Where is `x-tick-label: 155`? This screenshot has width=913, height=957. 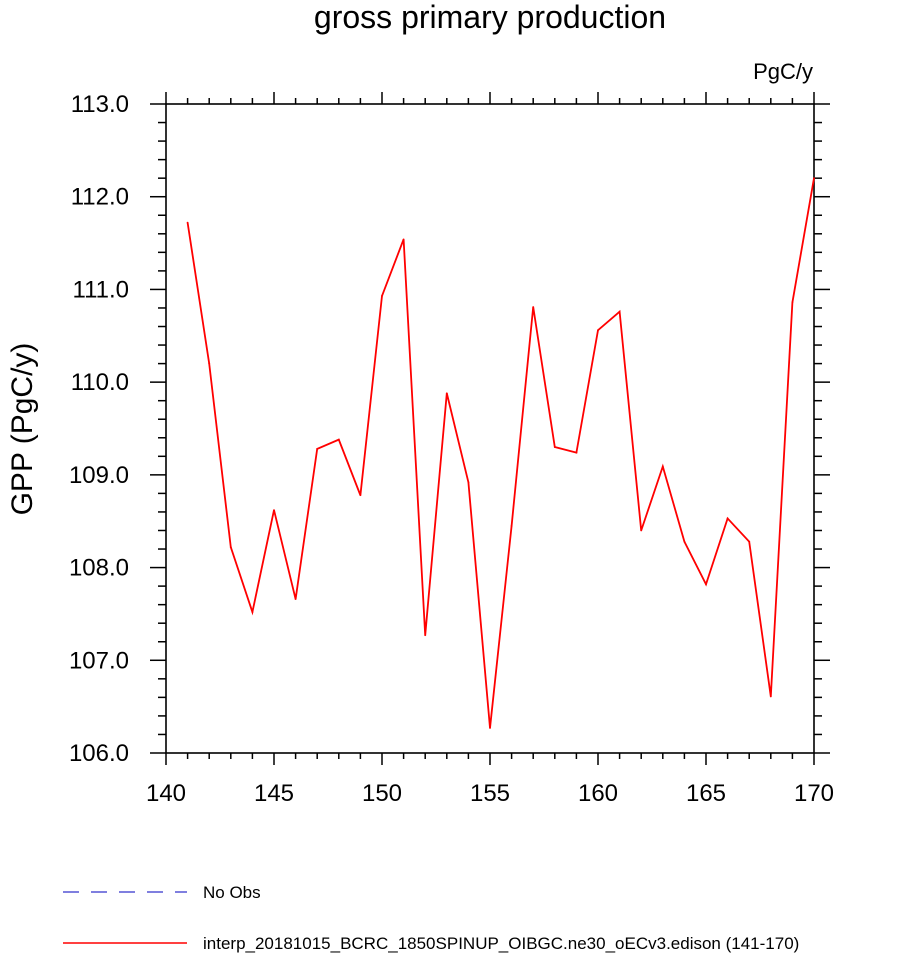 x-tick-label: 155 is located at coordinates (490, 793).